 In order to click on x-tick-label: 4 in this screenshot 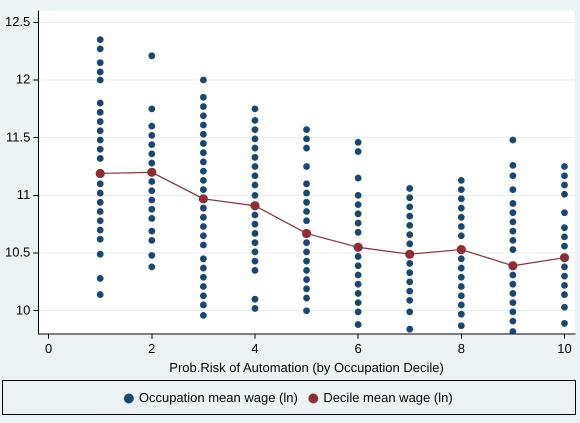, I will do `click(255, 348)`.